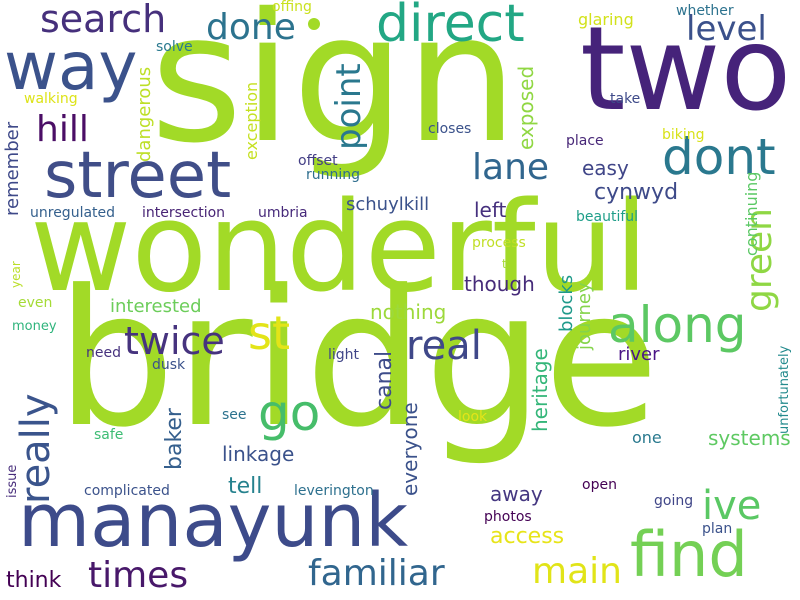 The height and width of the screenshot is (600, 800). What do you see at coordinates (251, 120) in the screenshot?
I see `word-exception: exception` at bounding box center [251, 120].